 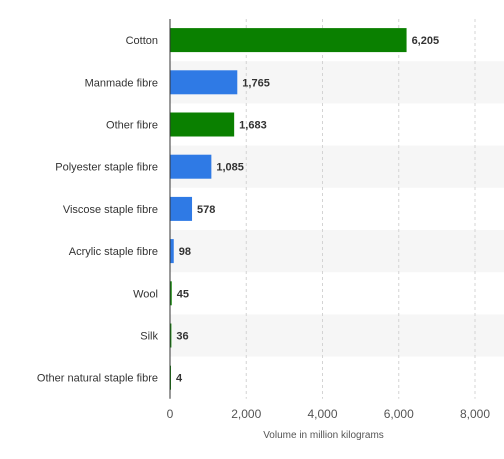 I want to click on value-label: 36, so click(x=182, y=337).